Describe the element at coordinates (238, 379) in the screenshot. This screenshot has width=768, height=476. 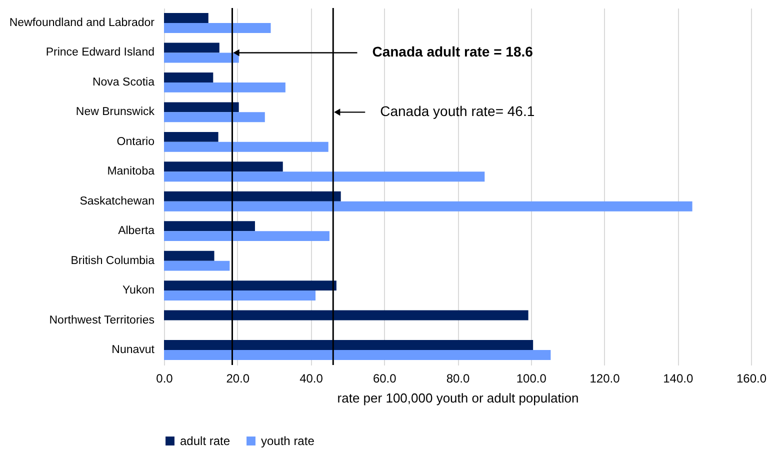
I see `x-tick-label: 20.0` at that location.